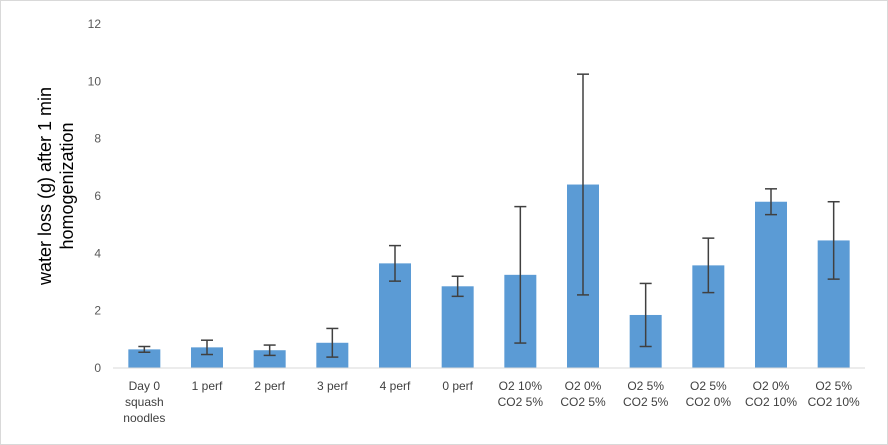 The height and width of the screenshot is (445, 888). Describe the element at coordinates (67, 185) in the screenshot. I see `y-axis-title-line: homogenization` at that location.